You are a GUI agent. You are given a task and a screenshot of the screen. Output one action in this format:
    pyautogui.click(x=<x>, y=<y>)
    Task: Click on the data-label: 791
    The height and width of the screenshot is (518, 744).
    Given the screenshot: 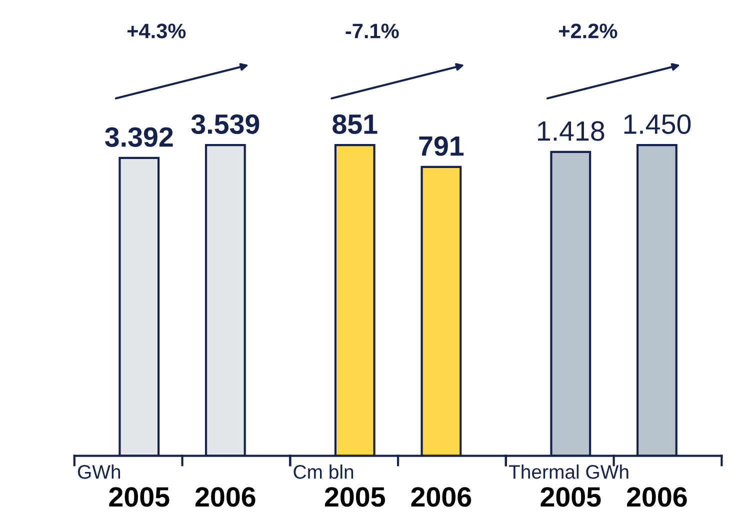 What is the action you would take?
    pyautogui.click(x=441, y=146)
    